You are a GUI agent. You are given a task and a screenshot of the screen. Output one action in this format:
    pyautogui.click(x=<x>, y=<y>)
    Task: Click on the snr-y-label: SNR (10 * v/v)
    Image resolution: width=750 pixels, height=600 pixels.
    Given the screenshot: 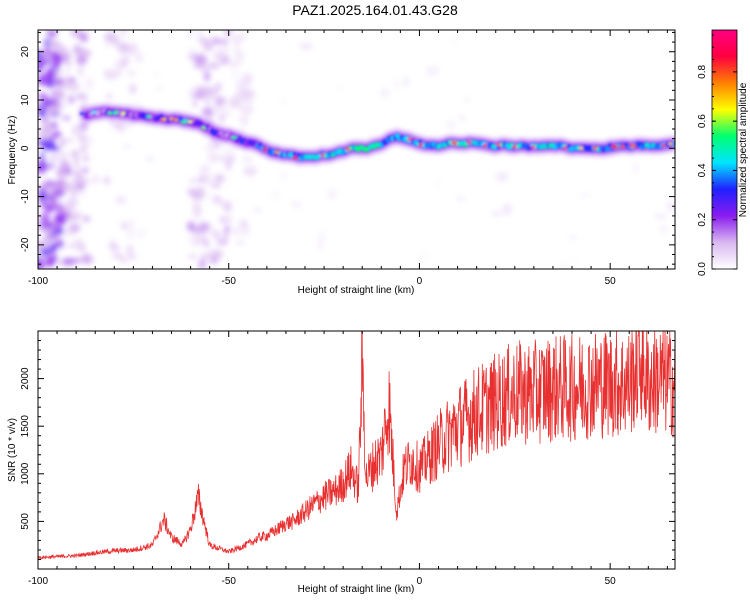 What is the action you would take?
    pyautogui.click(x=12, y=450)
    